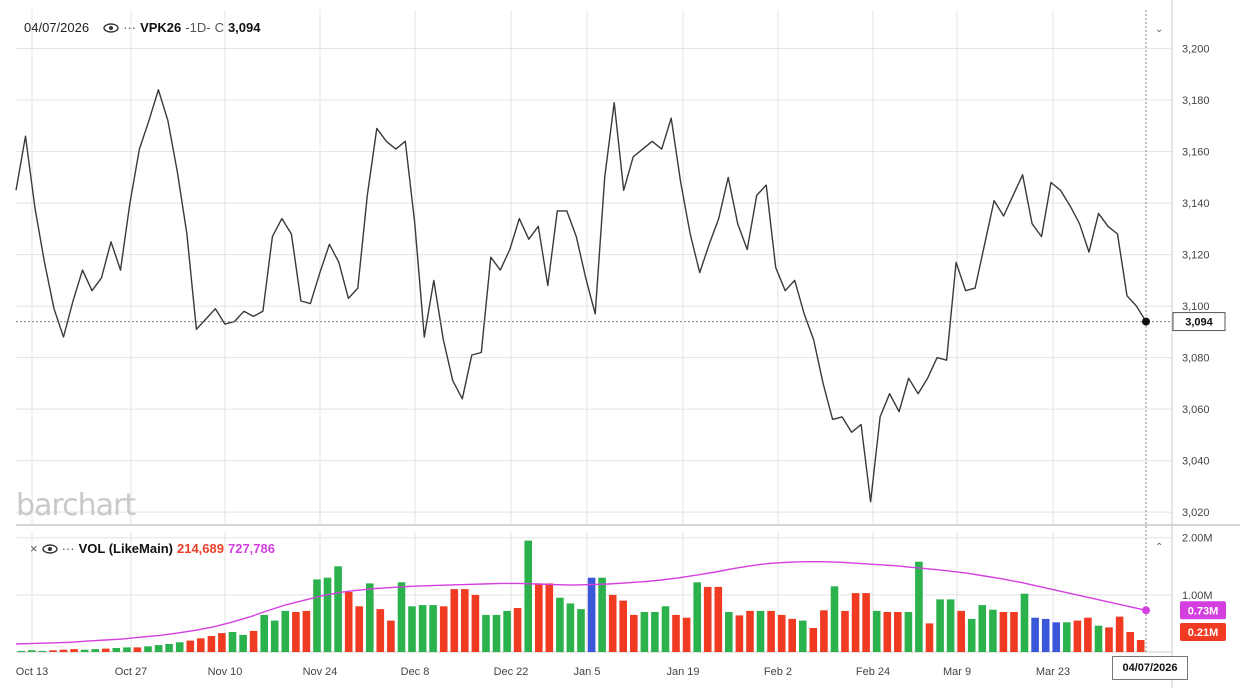  I want to click on x-tick-label: Nov 24, so click(320, 672).